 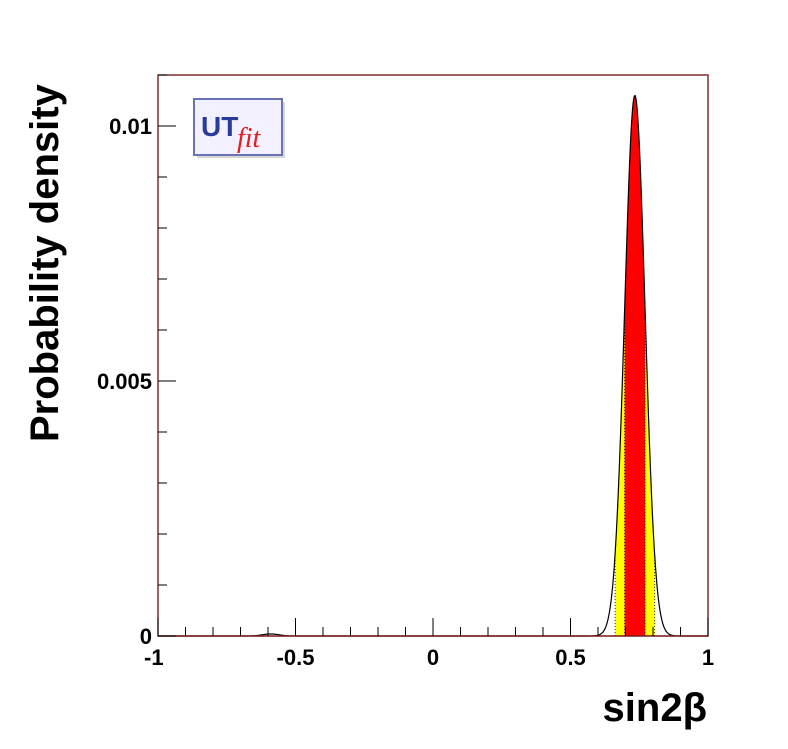 What do you see at coordinates (45, 262) in the screenshot?
I see `y-axis-title: Probability density` at bounding box center [45, 262].